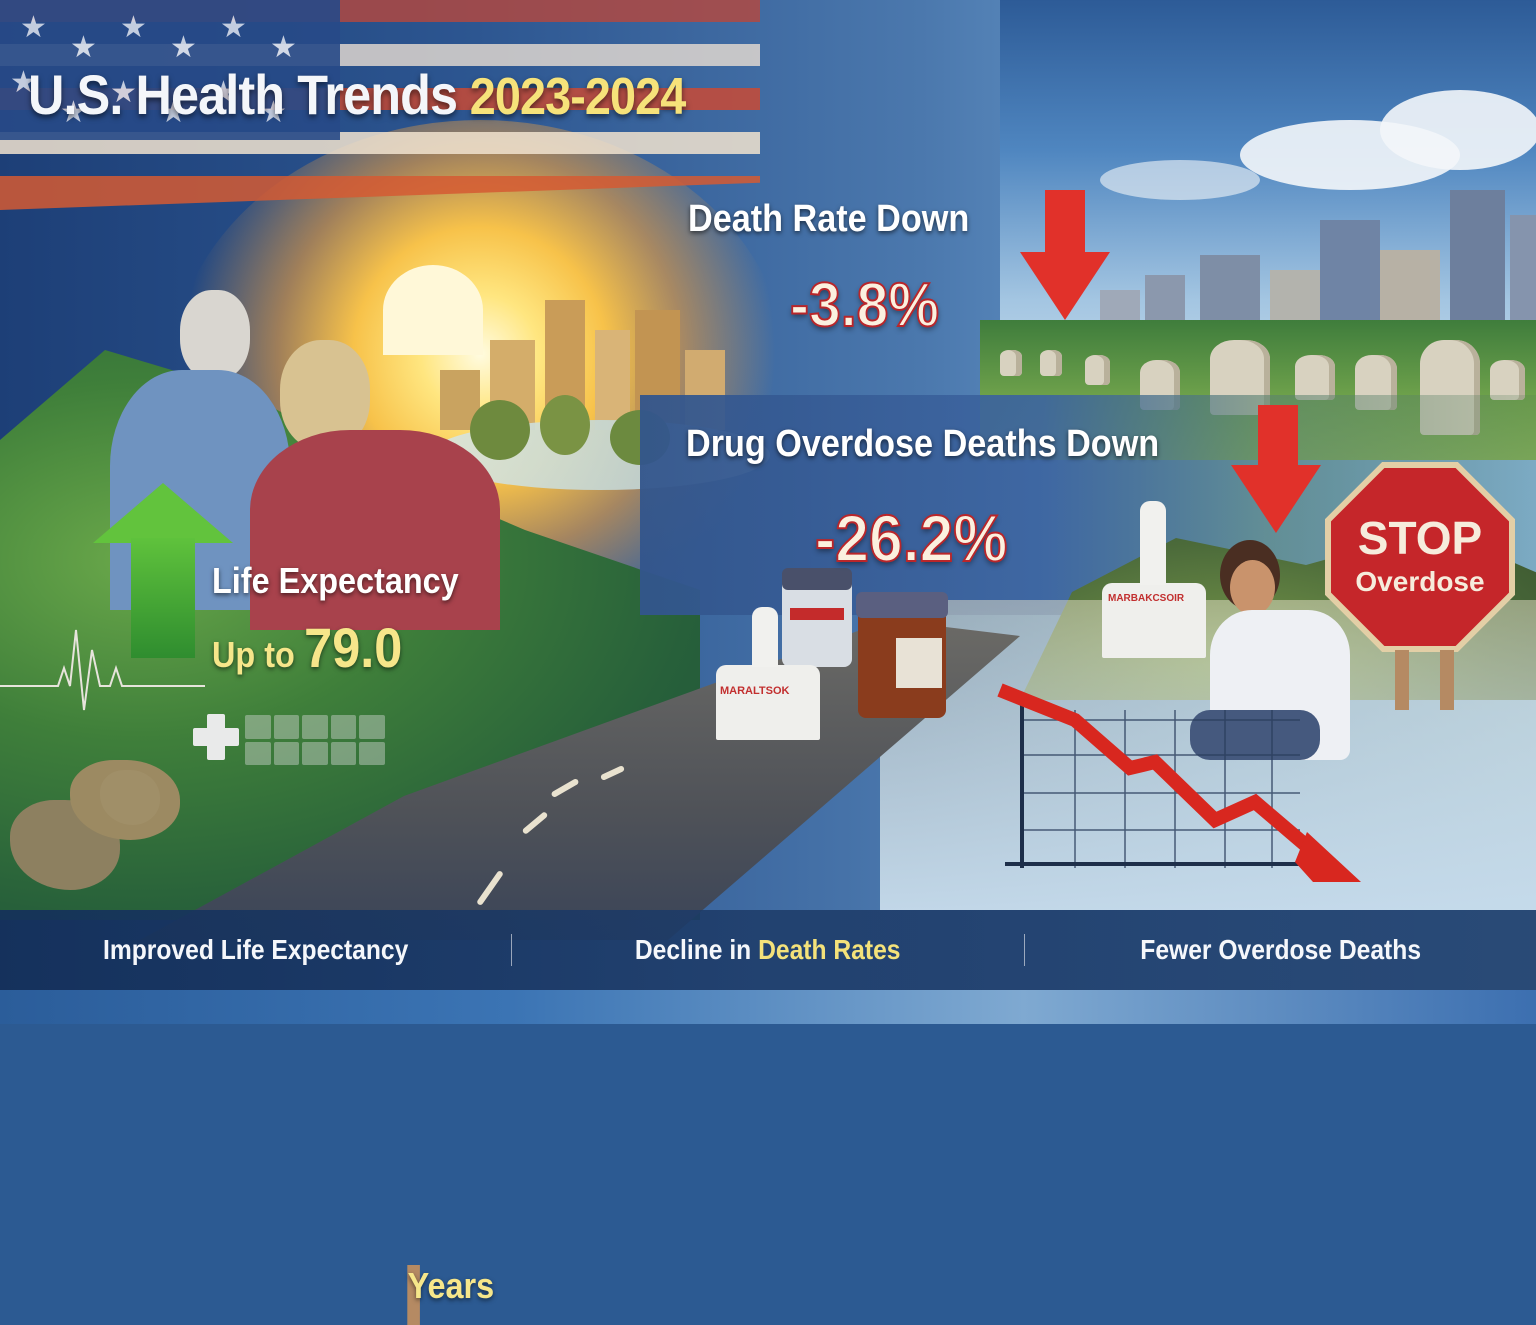  I want to click on pill-bottle-amber, so click(902, 655).